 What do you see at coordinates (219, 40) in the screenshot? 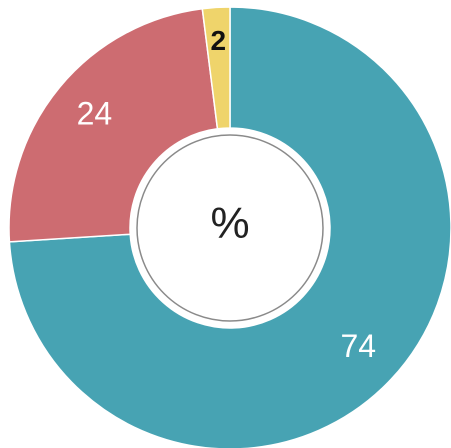
I see `data-label: 2` at bounding box center [219, 40].